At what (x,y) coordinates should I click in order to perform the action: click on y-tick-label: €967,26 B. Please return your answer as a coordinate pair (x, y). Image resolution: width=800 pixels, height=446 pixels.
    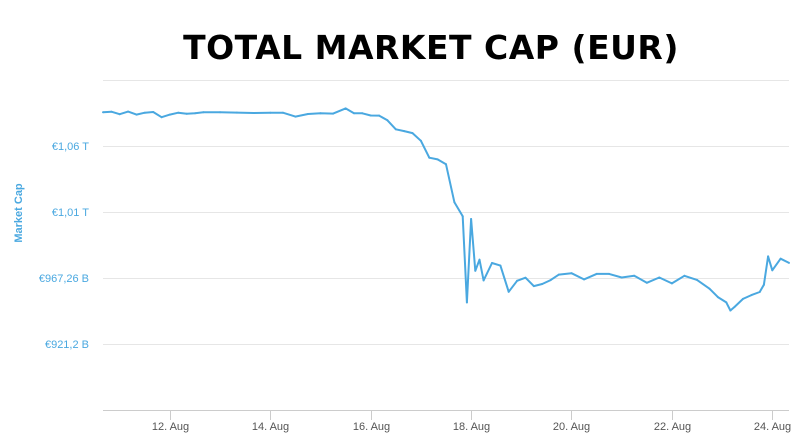
    Looking at the image, I should click on (64, 279).